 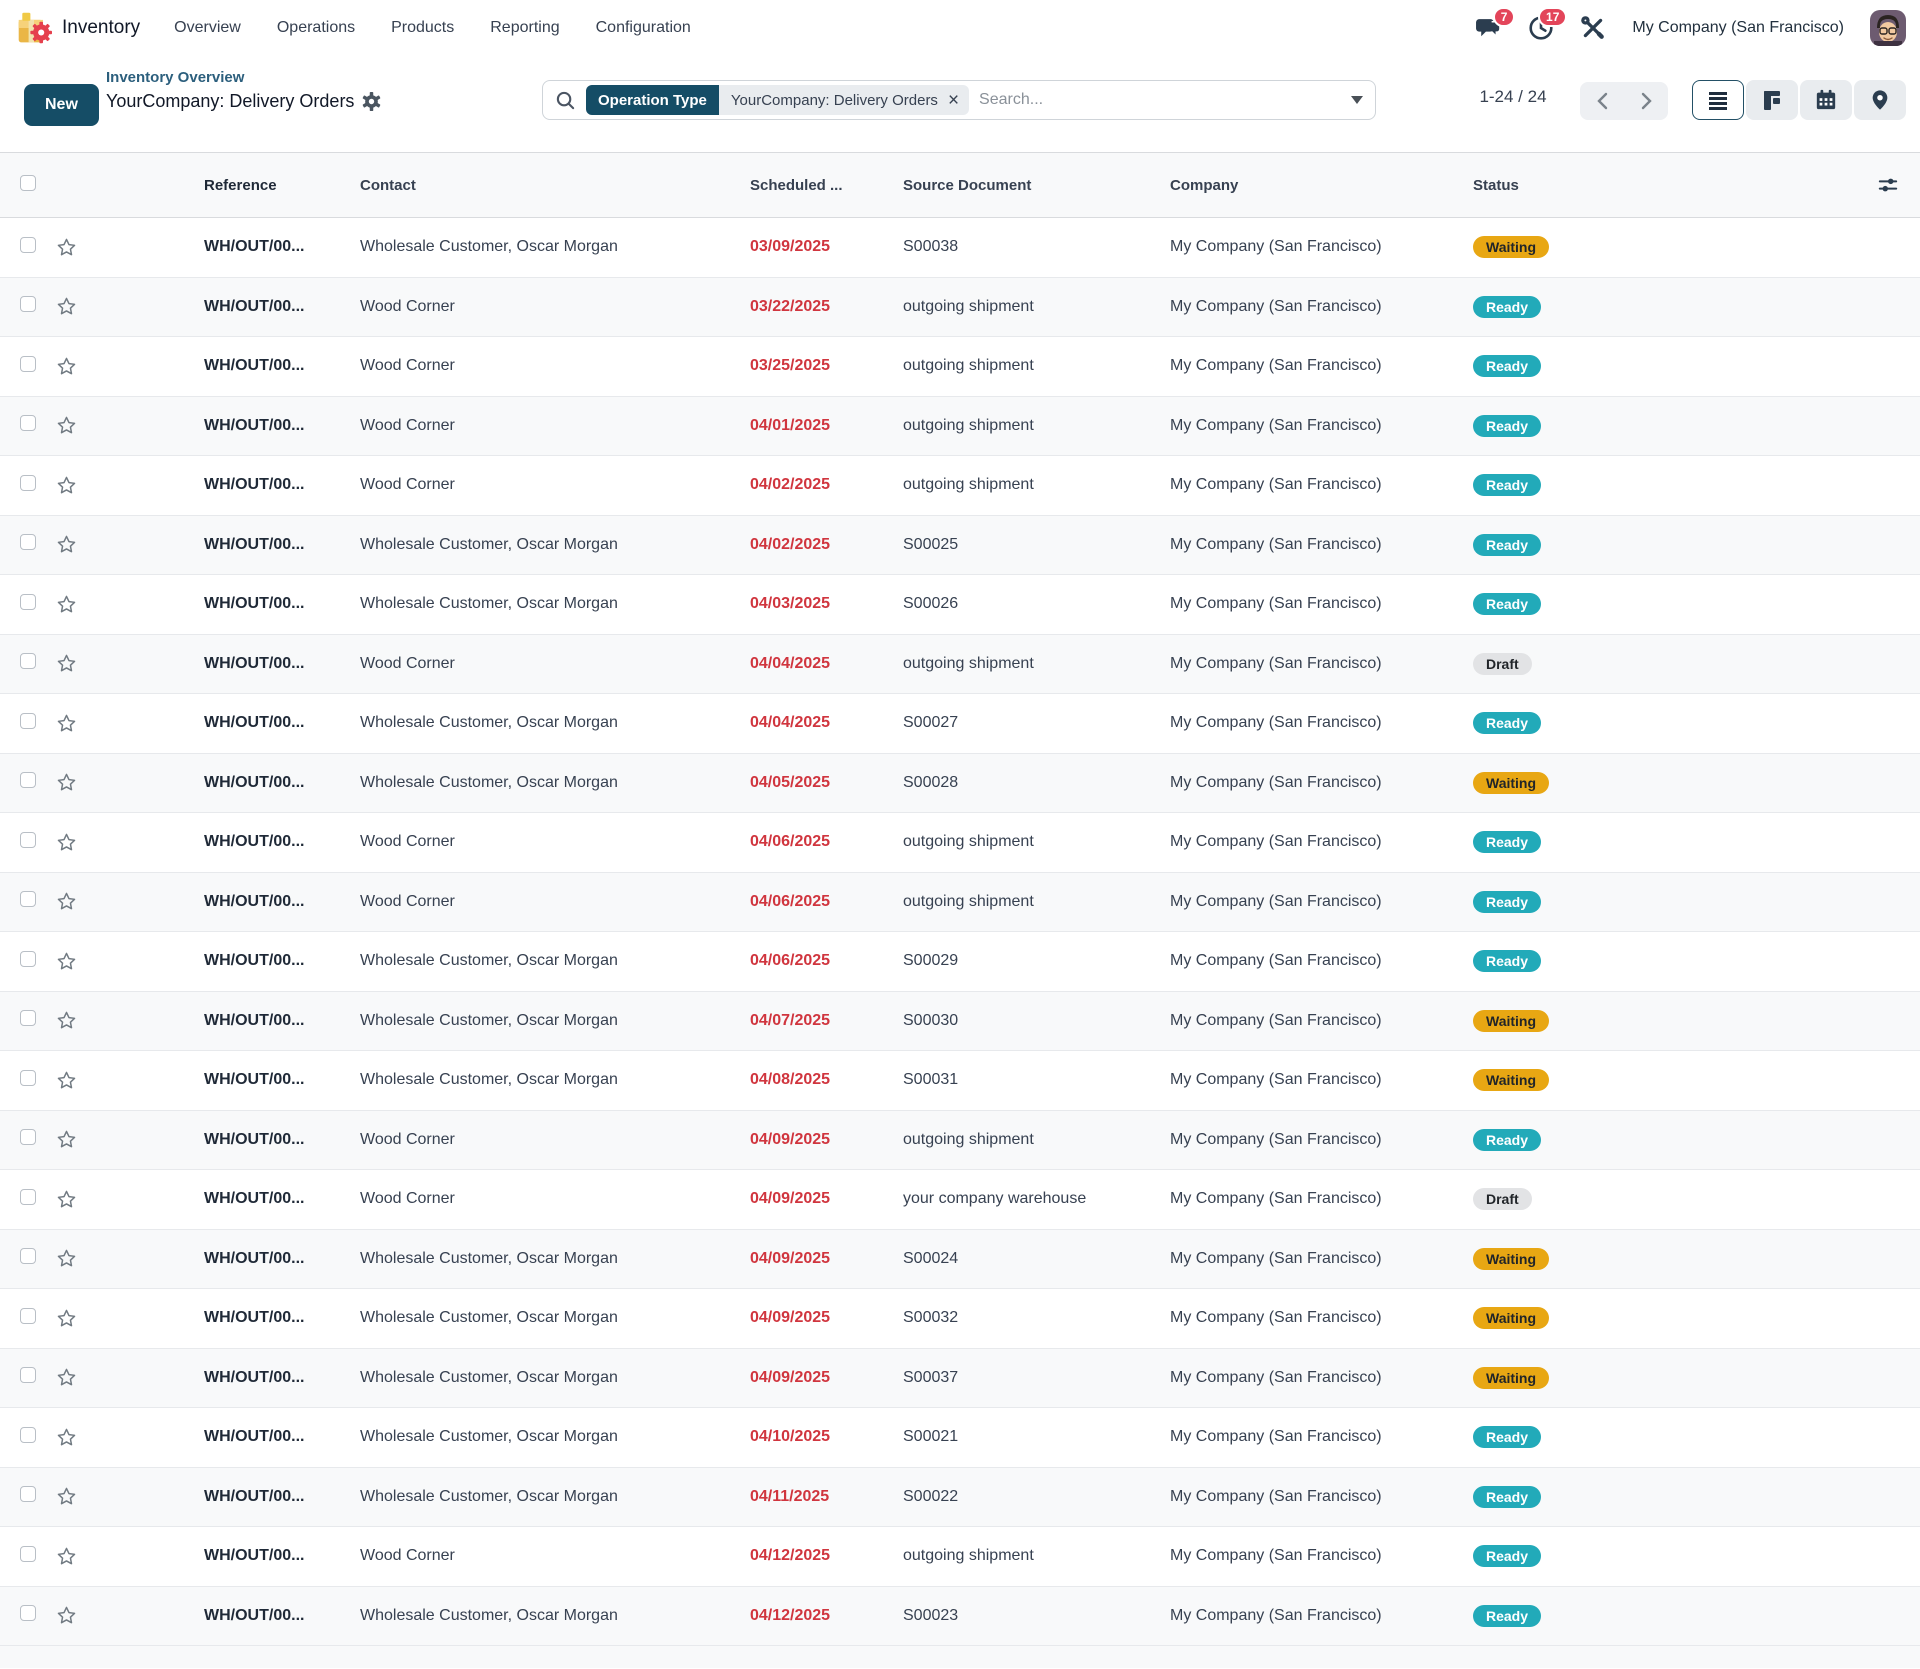 What do you see at coordinates (1738, 27) in the screenshot?
I see `company-switcher: My Company (San Francisco)` at bounding box center [1738, 27].